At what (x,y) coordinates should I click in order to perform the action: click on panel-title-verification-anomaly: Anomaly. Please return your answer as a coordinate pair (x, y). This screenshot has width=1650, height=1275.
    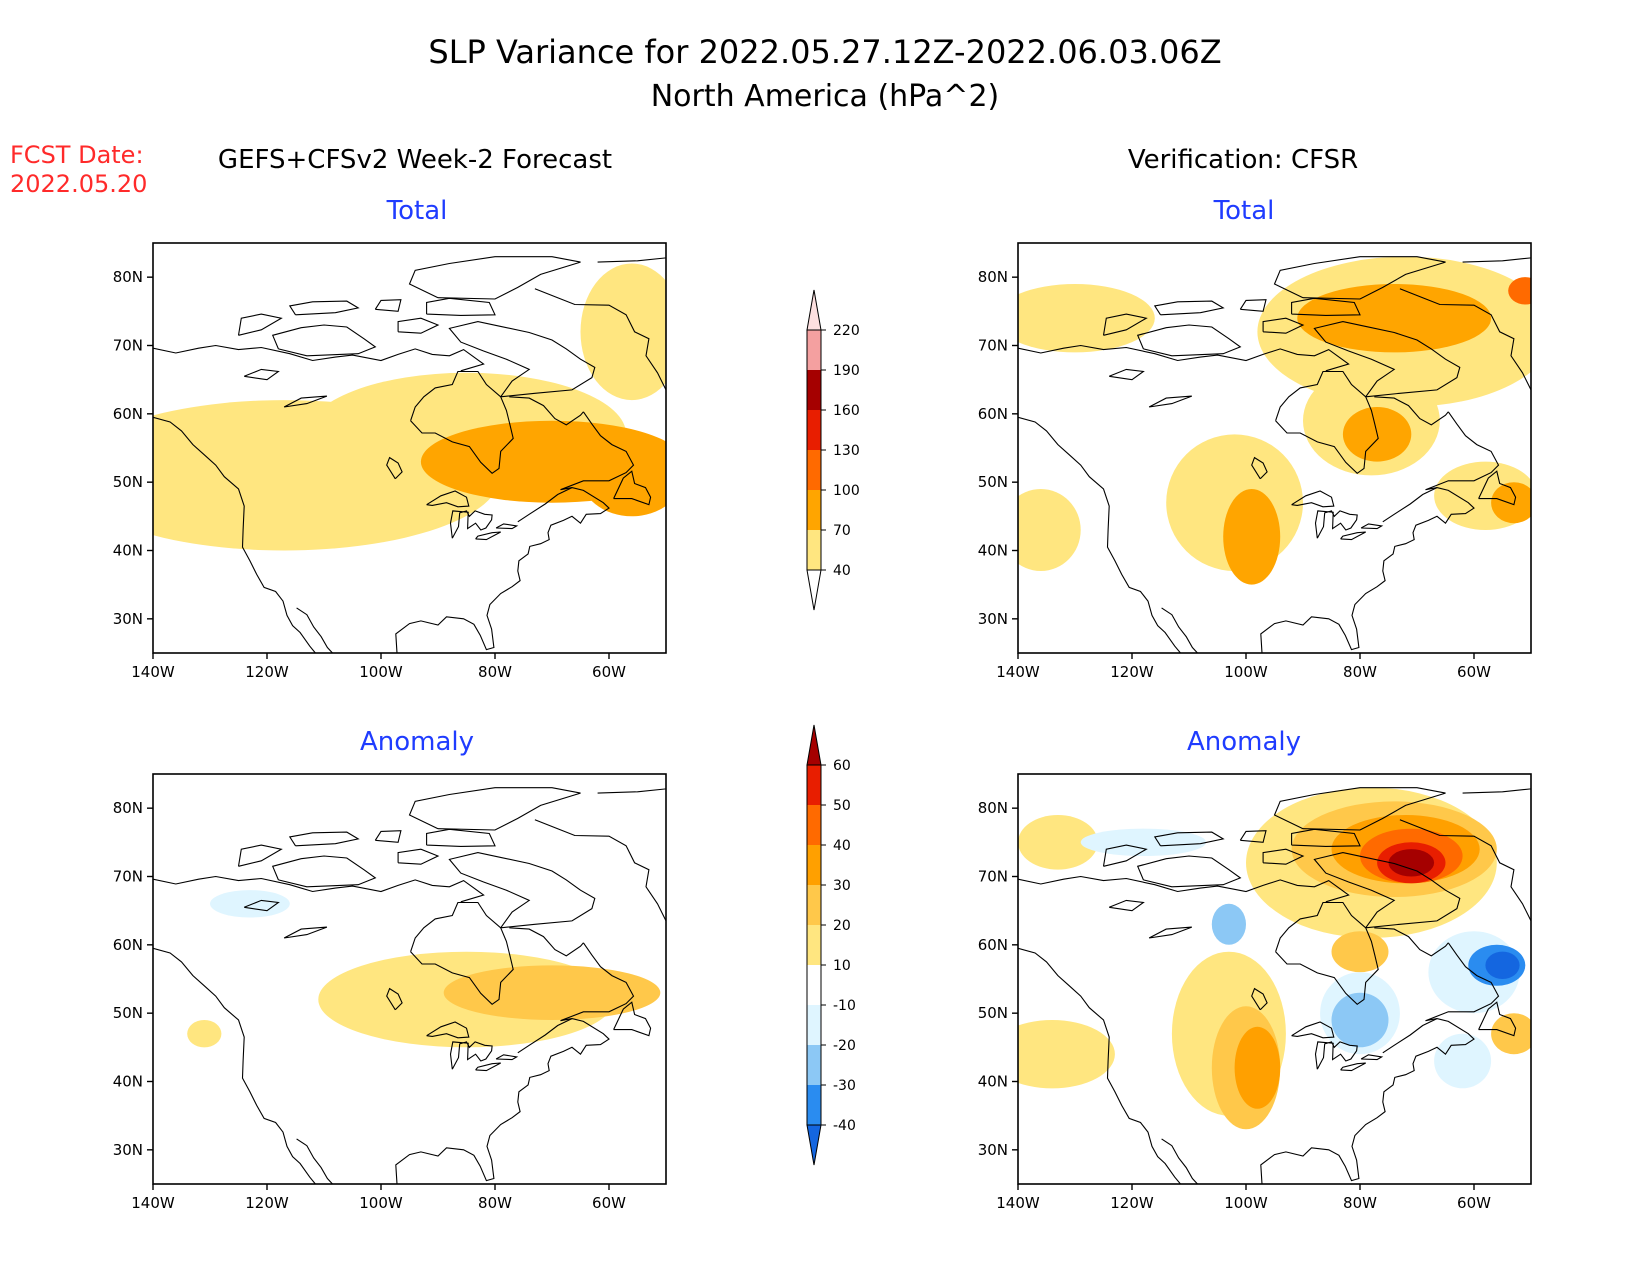
    Looking at the image, I should click on (1244, 742).